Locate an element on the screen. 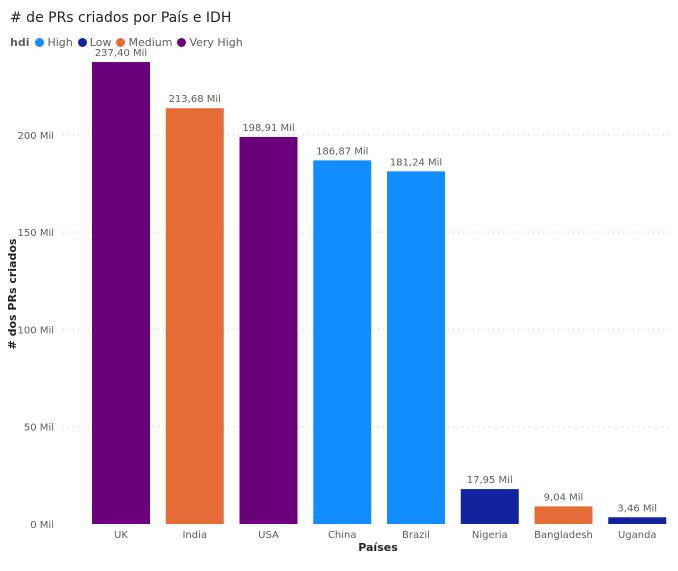 Image resolution: width=678 pixels, height=571 pixels. y-axis-title: # dos PRs criados is located at coordinates (12, 293).